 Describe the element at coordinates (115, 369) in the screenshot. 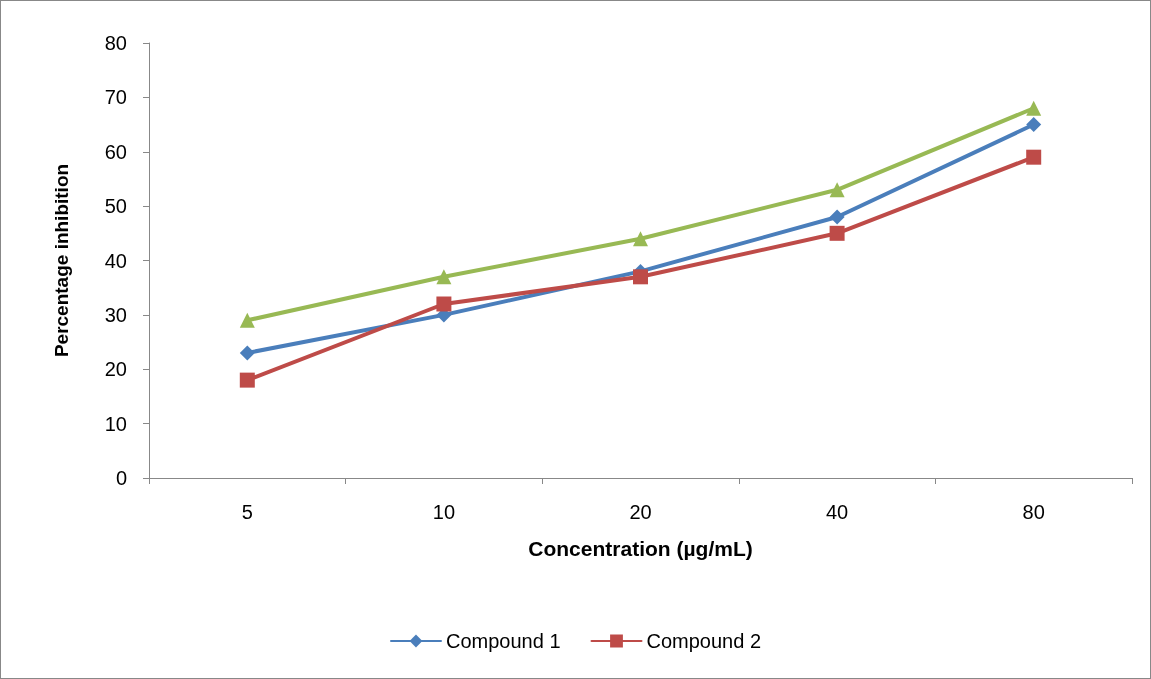

I see `y-tick-label: 20` at that location.